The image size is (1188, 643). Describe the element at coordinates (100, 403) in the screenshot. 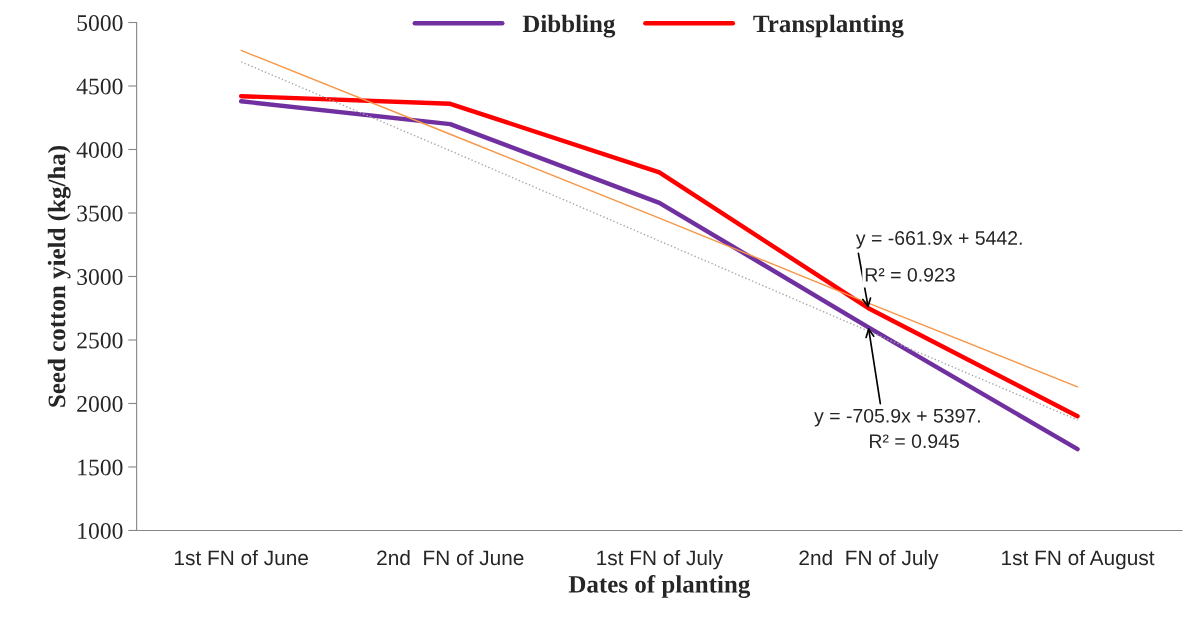

I see `y-tick-label: 2000` at that location.